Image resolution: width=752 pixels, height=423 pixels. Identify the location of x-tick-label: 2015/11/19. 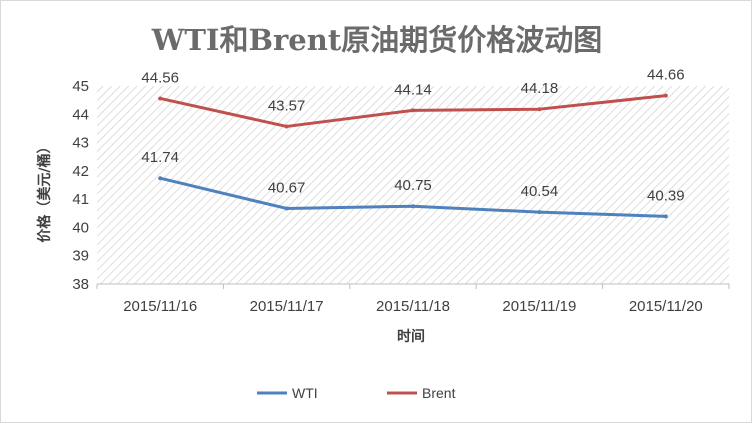
(539, 306).